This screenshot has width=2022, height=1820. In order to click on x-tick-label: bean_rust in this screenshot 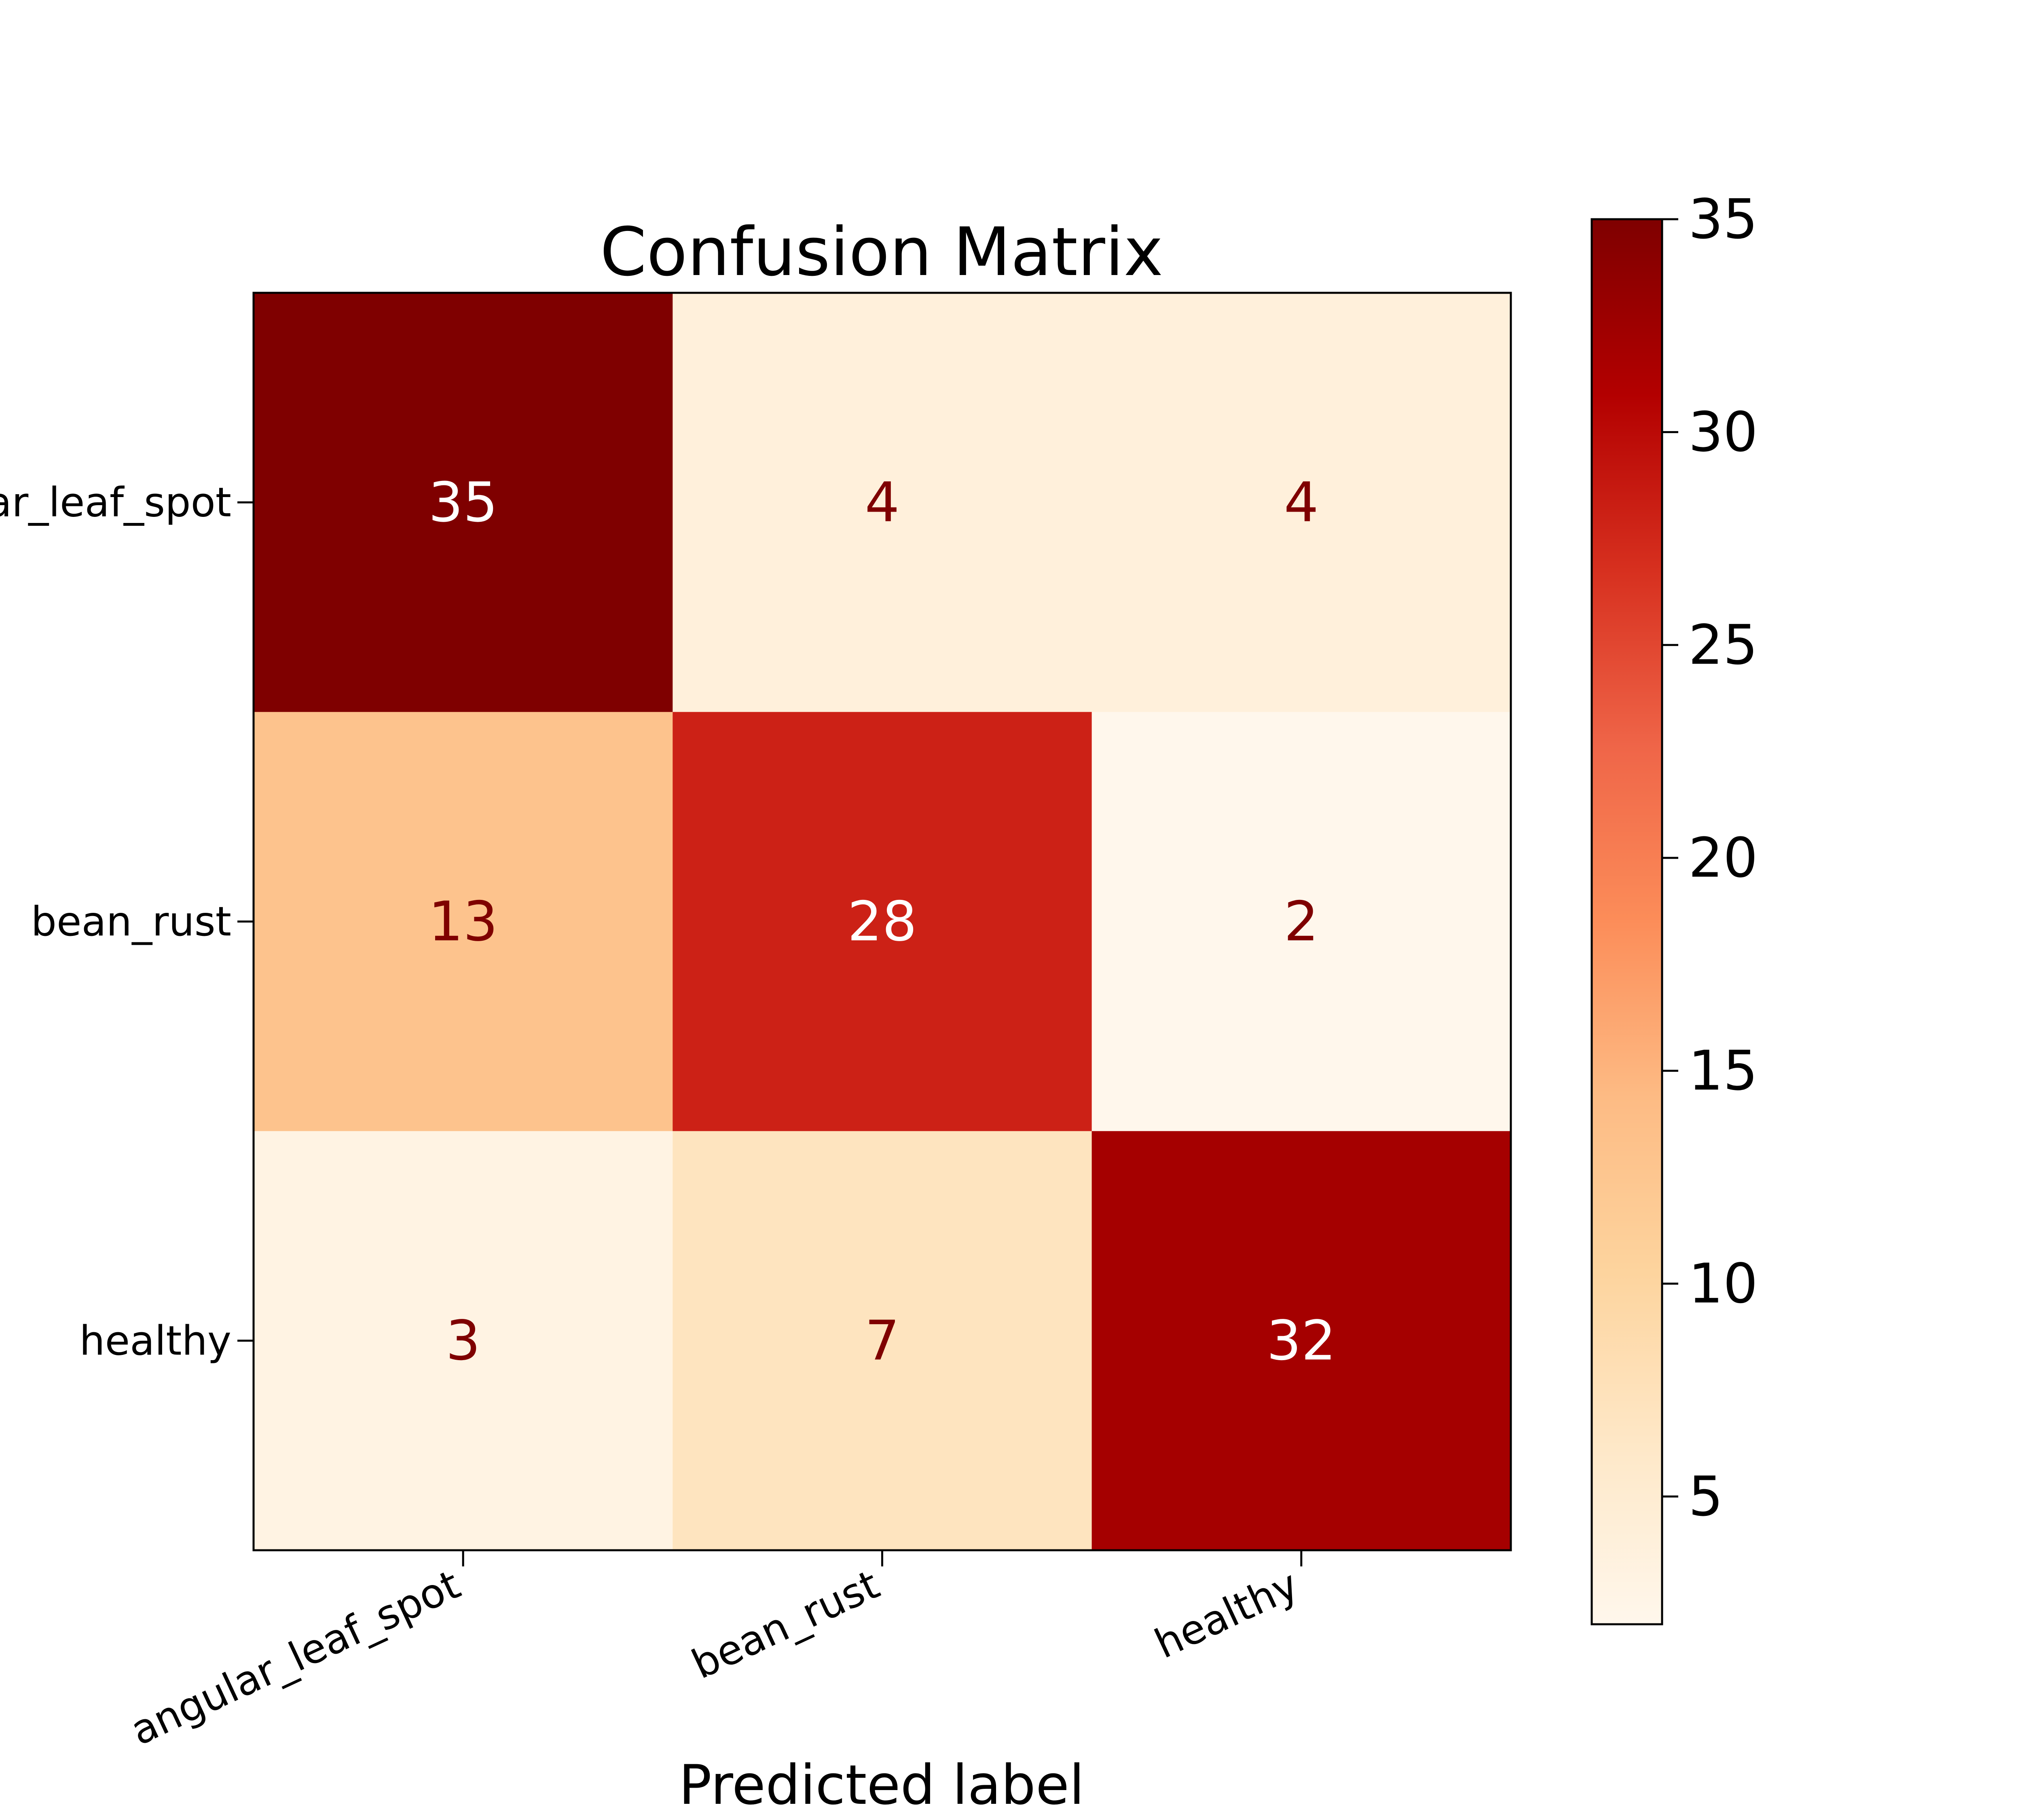, I will do `click(785, 1624)`.